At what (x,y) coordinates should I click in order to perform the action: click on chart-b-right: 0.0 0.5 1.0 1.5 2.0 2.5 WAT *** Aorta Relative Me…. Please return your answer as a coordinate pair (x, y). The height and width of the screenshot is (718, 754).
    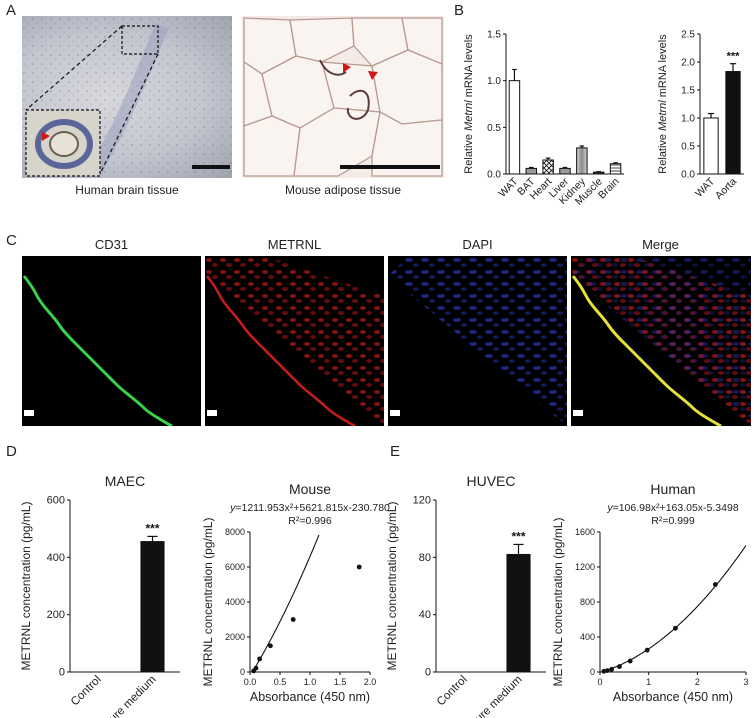
    Looking at the image, I should click on (700, 116).